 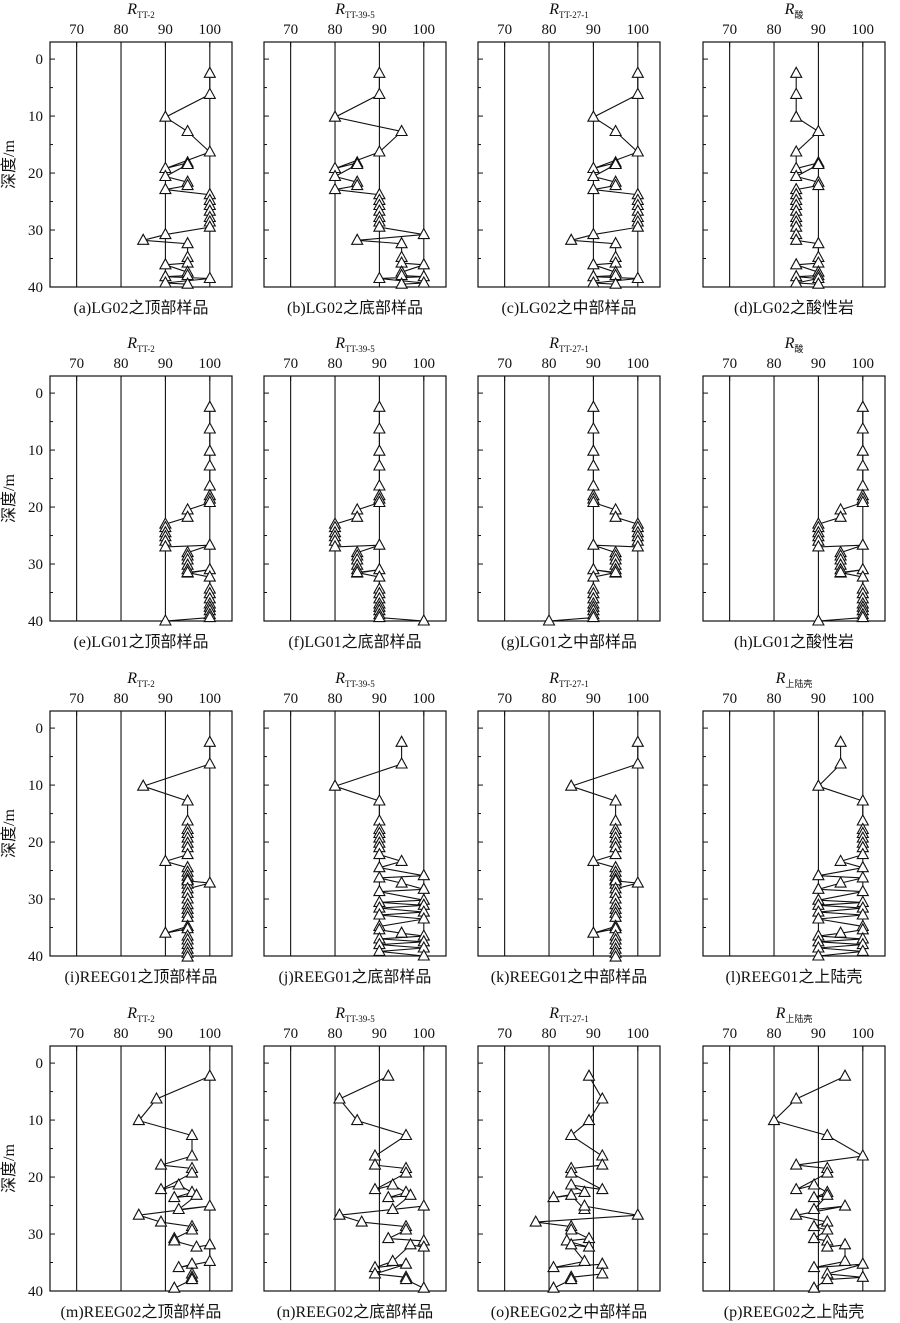 What do you see at coordinates (335, 364) in the screenshot?
I see `x-tick-label: 80` at bounding box center [335, 364].